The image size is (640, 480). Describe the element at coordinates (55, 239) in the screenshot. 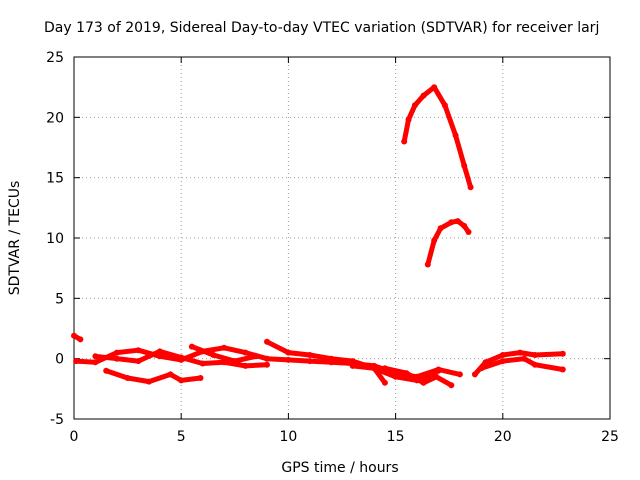

I see `y-tick-label: 10` at that location.